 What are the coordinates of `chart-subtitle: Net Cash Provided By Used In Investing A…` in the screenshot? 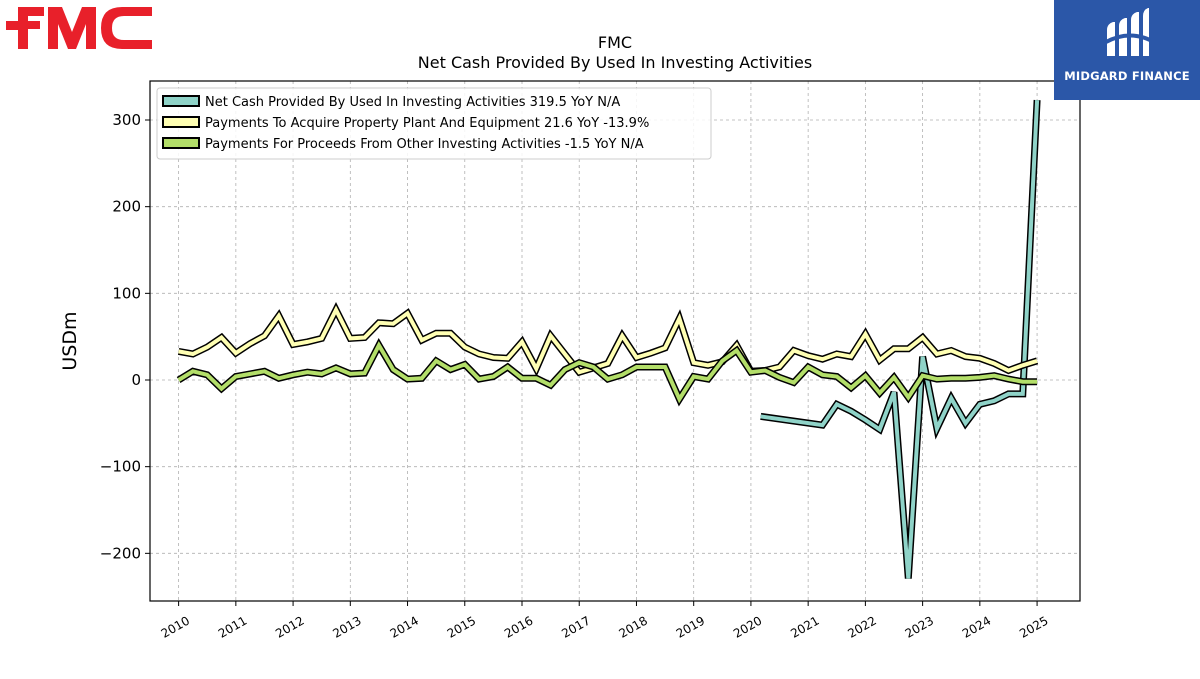 It's located at (615, 62).